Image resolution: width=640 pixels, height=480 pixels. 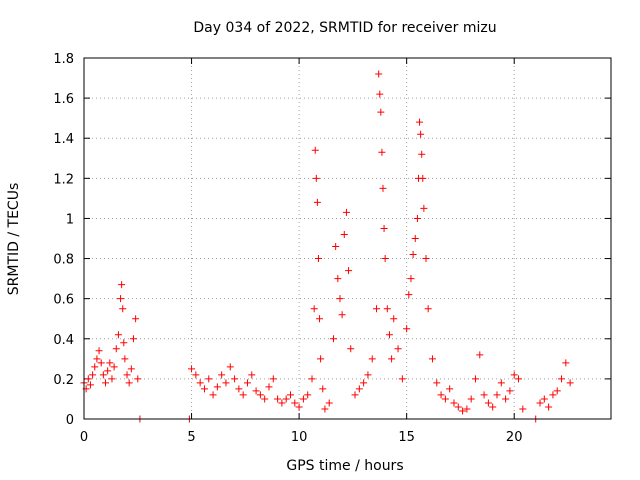 I want to click on x-tick-label: 5, so click(x=191, y=437).